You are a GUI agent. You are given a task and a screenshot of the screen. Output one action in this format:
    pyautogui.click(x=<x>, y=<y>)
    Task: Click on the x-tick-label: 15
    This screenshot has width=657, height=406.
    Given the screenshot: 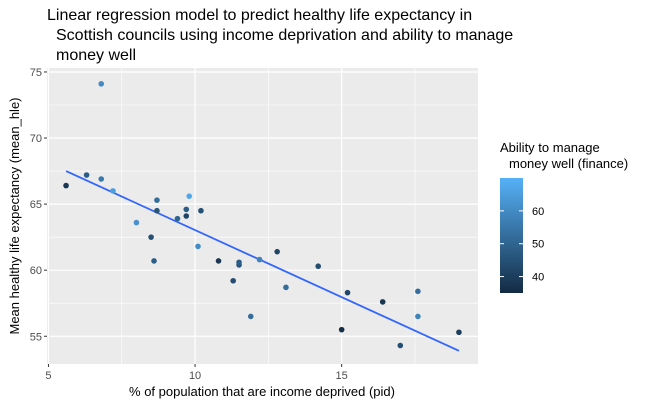 What is the action you would take?
    pyautogui.click(x=342, y=376)
    